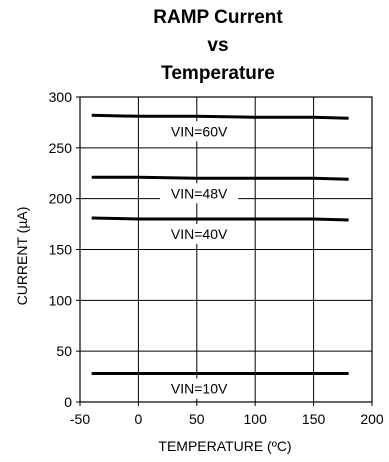  What do you see at coordinates (218, 17) in the screenshot?
I see `chart-title-line-1: RAMP Current` at bounding box center [218, 17].